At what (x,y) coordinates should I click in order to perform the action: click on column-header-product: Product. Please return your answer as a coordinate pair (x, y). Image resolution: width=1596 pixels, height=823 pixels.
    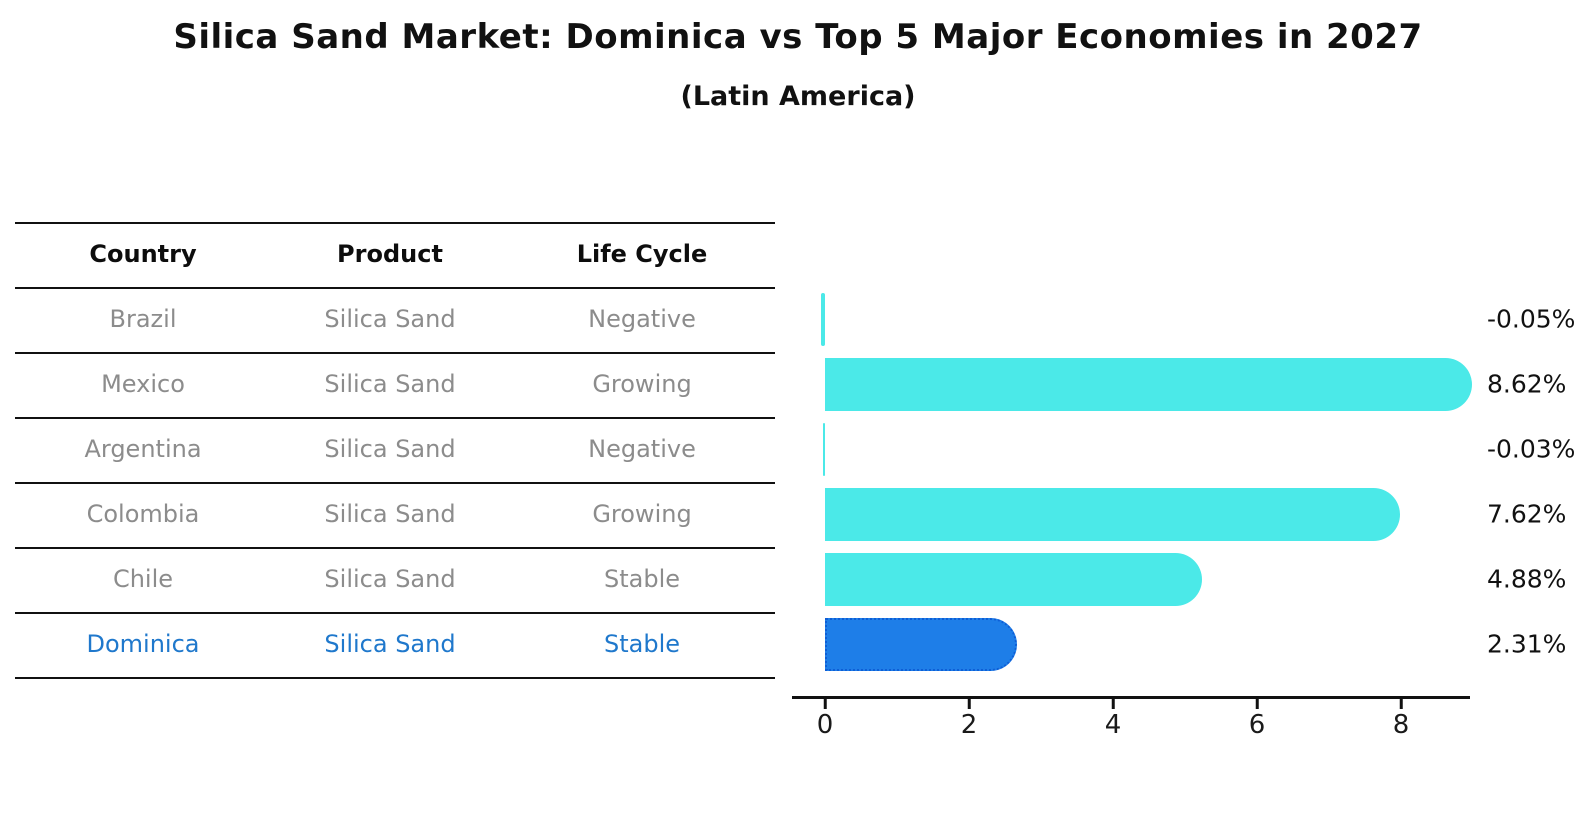
    Looking at the image, I should click on (390, 254).